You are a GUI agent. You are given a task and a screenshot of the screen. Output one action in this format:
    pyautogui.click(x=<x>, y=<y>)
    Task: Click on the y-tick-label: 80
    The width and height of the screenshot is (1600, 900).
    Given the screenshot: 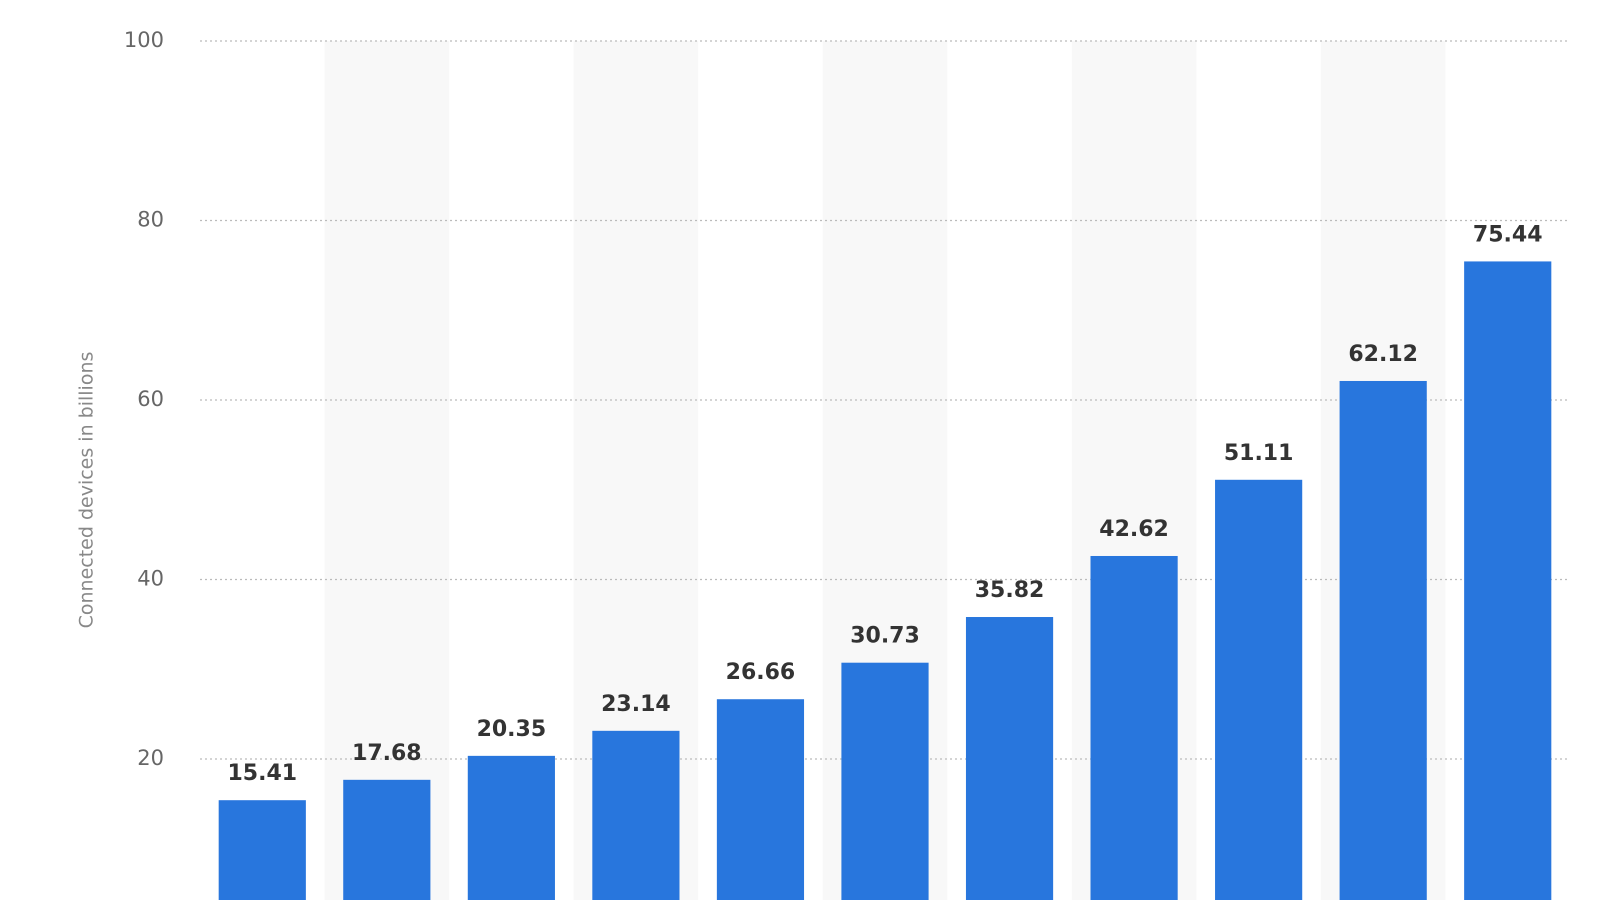 What is the action you would take?
    pyautogui.click(x=150, y=220)
    